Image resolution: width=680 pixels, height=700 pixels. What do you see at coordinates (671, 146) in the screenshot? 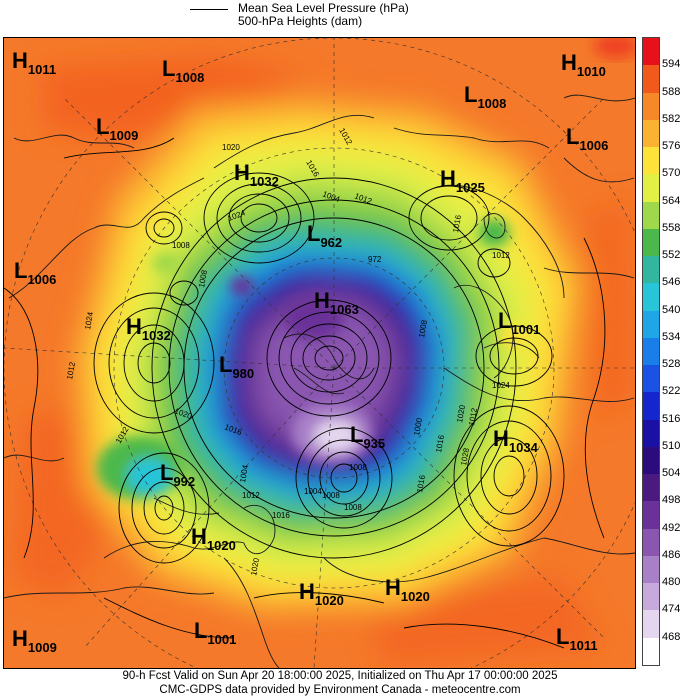
I see `colorbar-label: 576` at bounding box center [671, 146].